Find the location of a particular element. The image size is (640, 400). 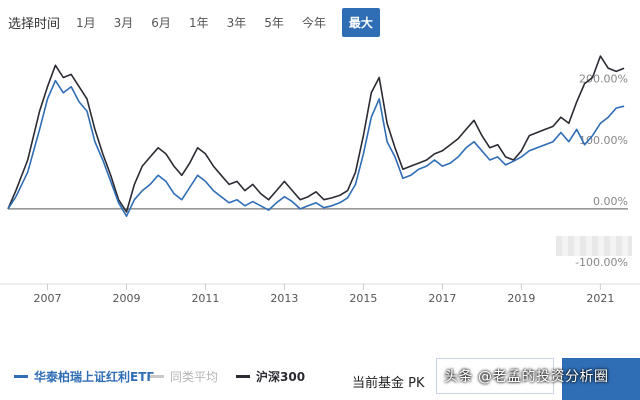

range-option-6m: 6月 is located at coordinates (161, 22).